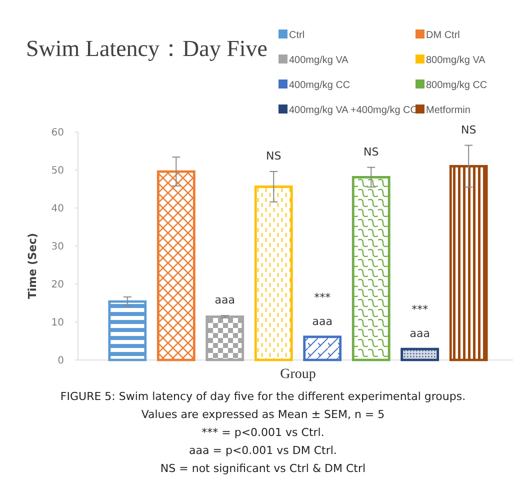 This screenshot has height=489, width=526. What do you see at coordinates (298, 374) in the screenshot?
I see `x-tick-label: Group` at bounding box center [298, 374].